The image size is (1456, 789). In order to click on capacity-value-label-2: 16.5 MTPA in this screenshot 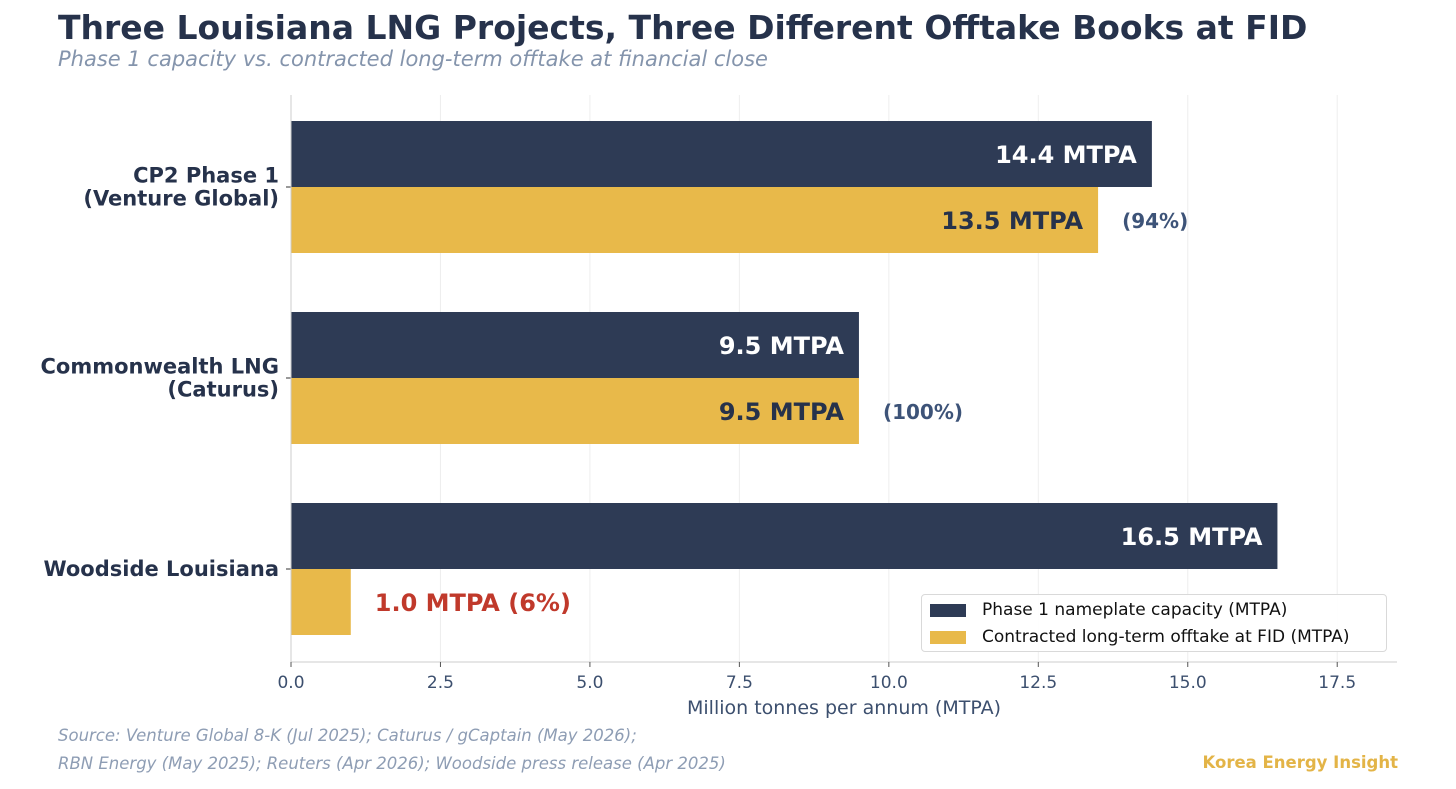, I will do `click(1192, 537)`.